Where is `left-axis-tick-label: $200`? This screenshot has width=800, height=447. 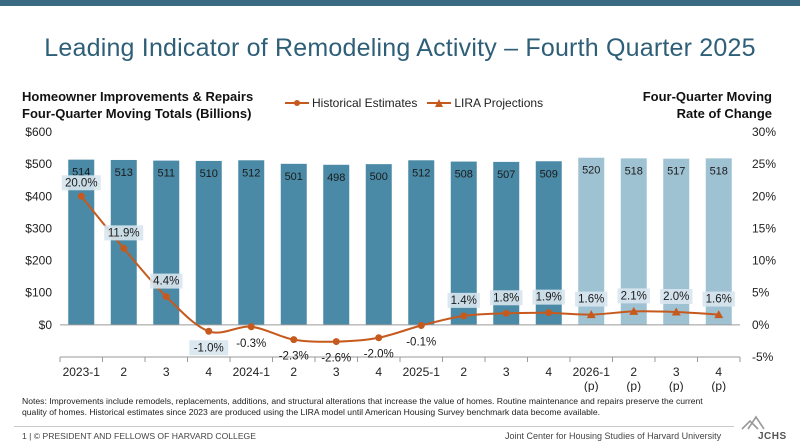
left-axis-tick-label: $200 is located at coordinates (38, 261).